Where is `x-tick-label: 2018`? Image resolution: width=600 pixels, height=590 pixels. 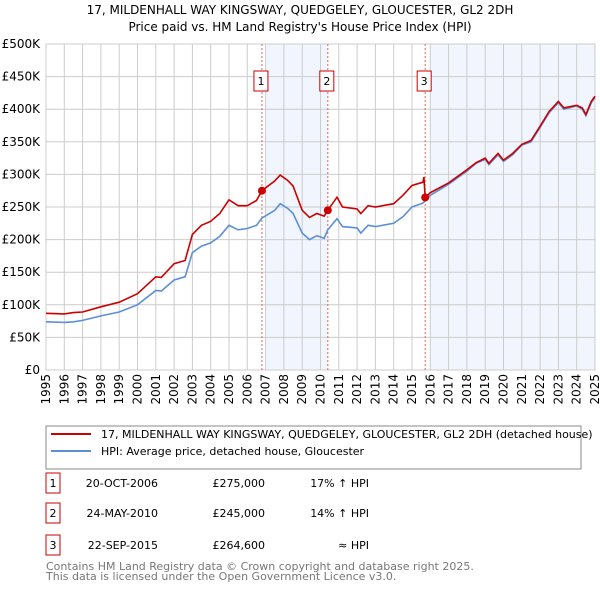
x-tick-label: 2018 is located at coordinates (467, 389).